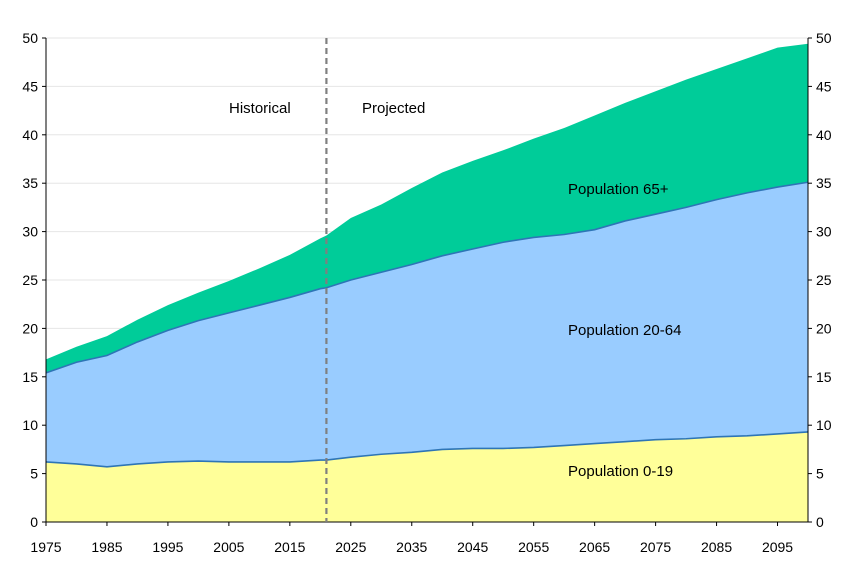 Image resolution: width=858 pixels, height=579 pixels. I want to click on x-tick-label: 2045, so click(472, 547).